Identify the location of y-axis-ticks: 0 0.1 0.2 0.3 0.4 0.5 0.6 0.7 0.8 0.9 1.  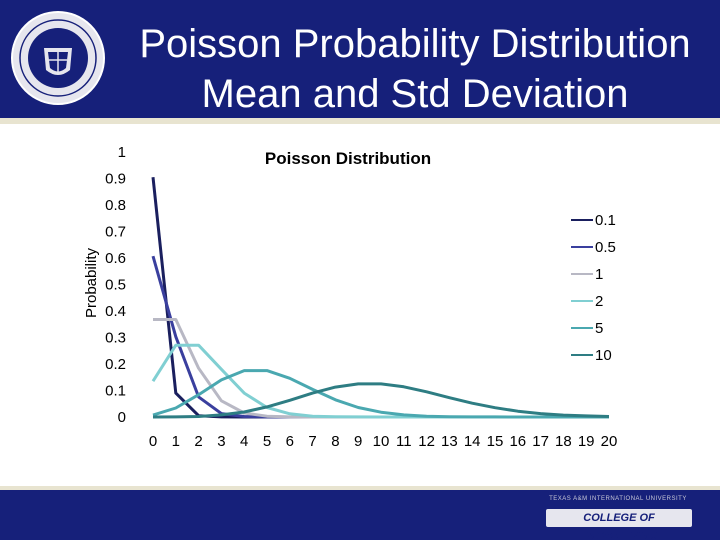
(115, 285).